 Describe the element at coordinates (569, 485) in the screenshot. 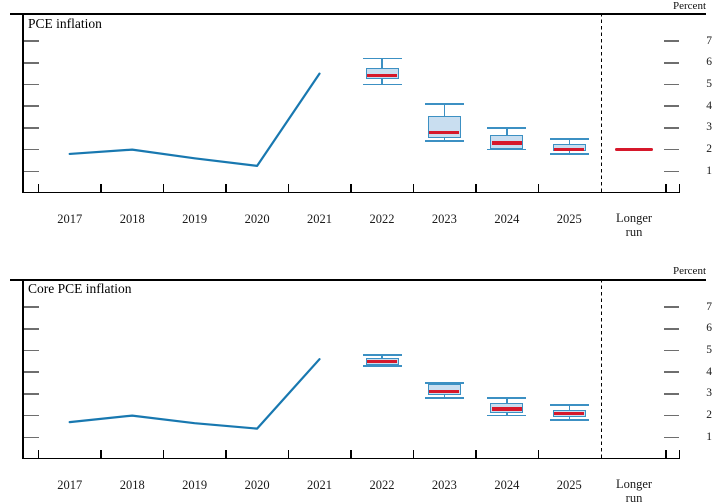

I see `x-axis-year-label: 2025` at that location.